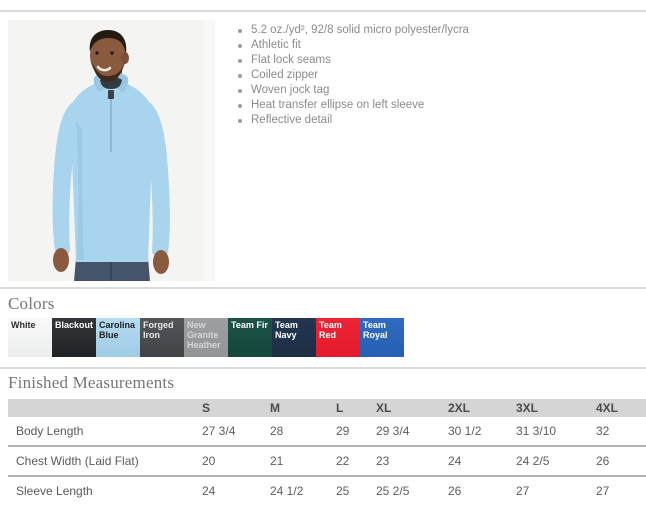 This screenshot has width=646, height=508. Describe the element at coordinates (236, 461) in the screenshot. I see `measurement-value: 20` at that location.